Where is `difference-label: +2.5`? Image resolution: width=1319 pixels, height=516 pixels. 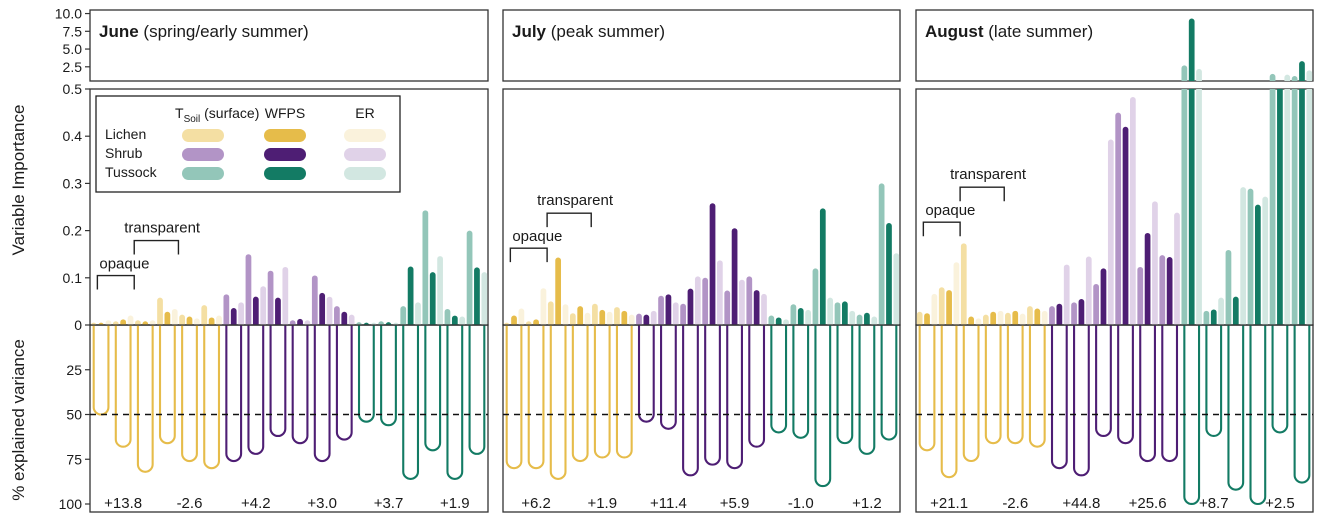 difference-label: +2.5 is located at coordinates (1280, 503).